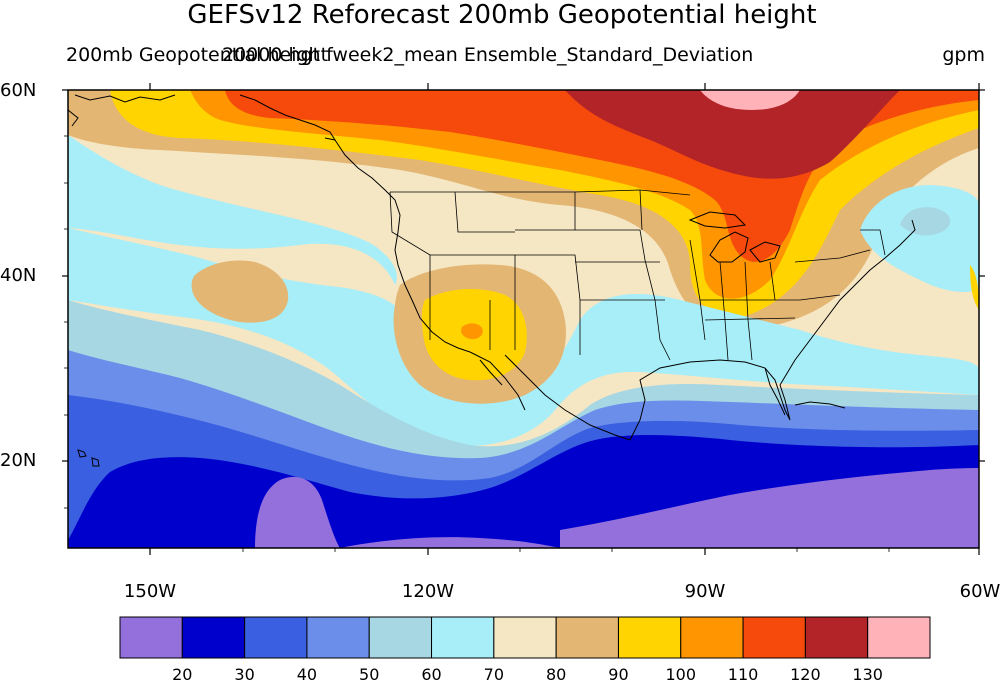  I want to click on state-borders, so click(637, 275).